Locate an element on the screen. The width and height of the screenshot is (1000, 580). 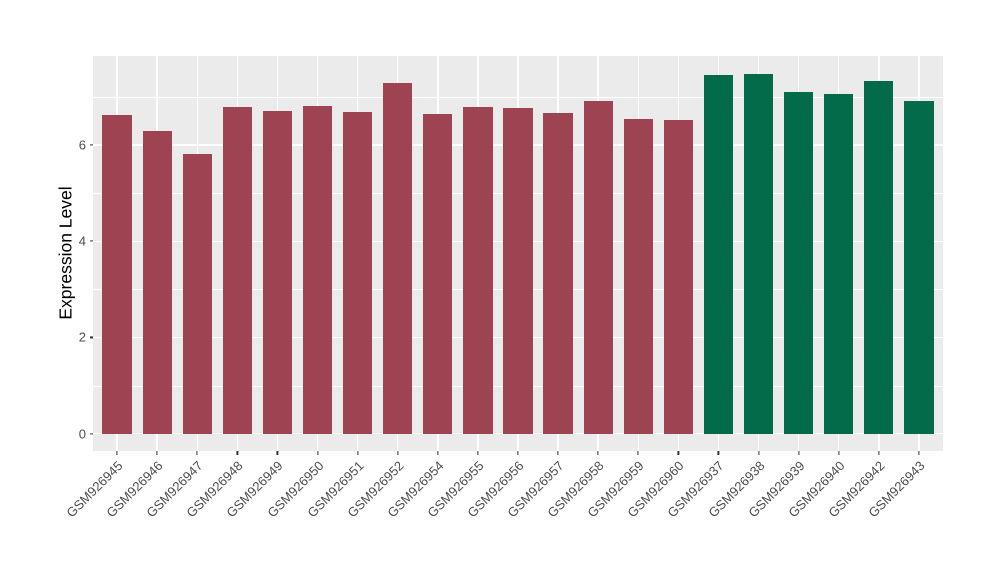
bar-GSM926959 is located at coordinates (638, 276).